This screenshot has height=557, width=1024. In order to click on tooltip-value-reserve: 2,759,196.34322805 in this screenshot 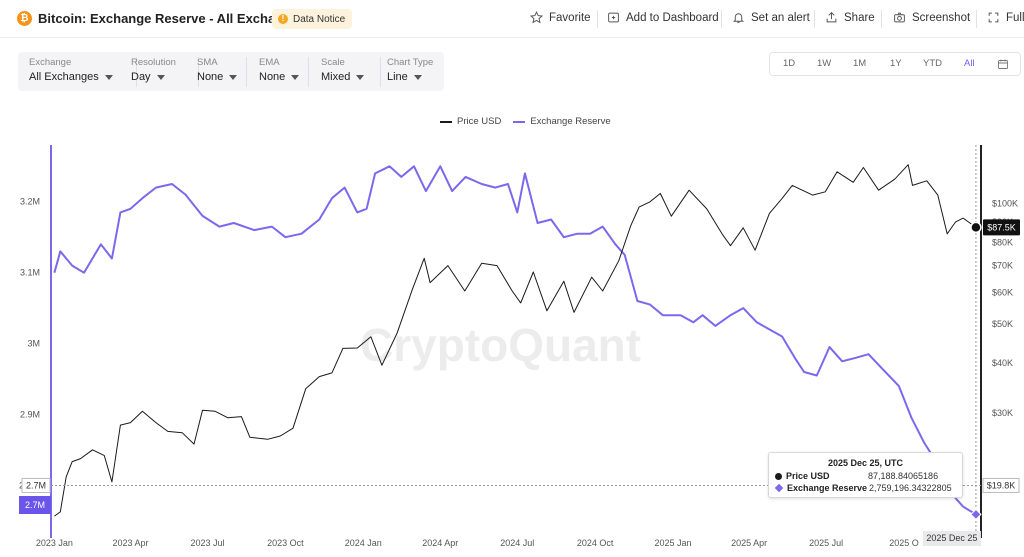, I will do `click(910, 488)`.